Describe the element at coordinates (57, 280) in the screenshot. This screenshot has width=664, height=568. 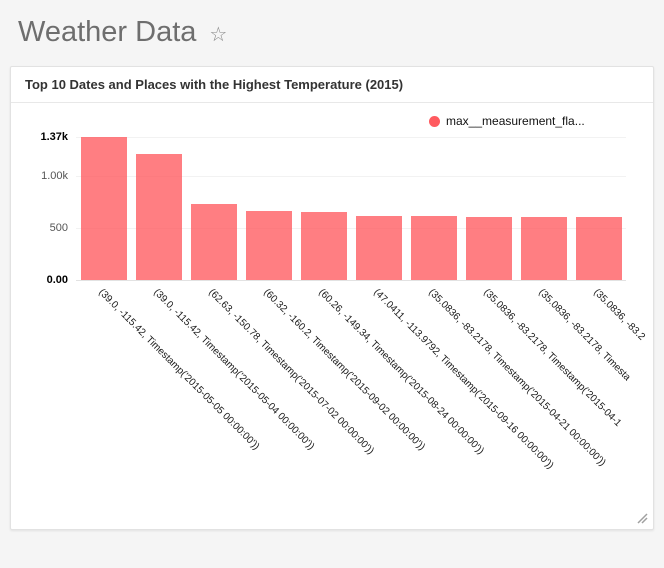
I see `y-axis-tick-label: 0.00` at that location.